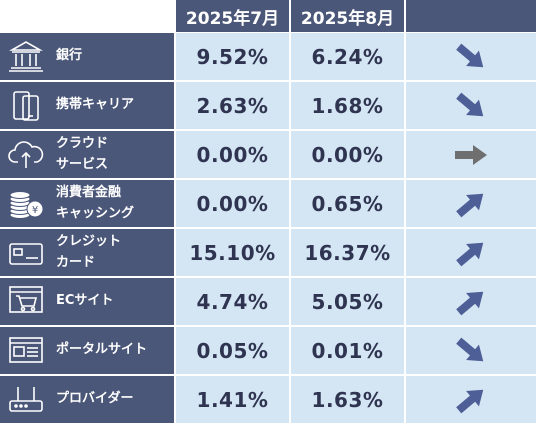  I want to click on july-rate: 4.74%, so click(232, 301).